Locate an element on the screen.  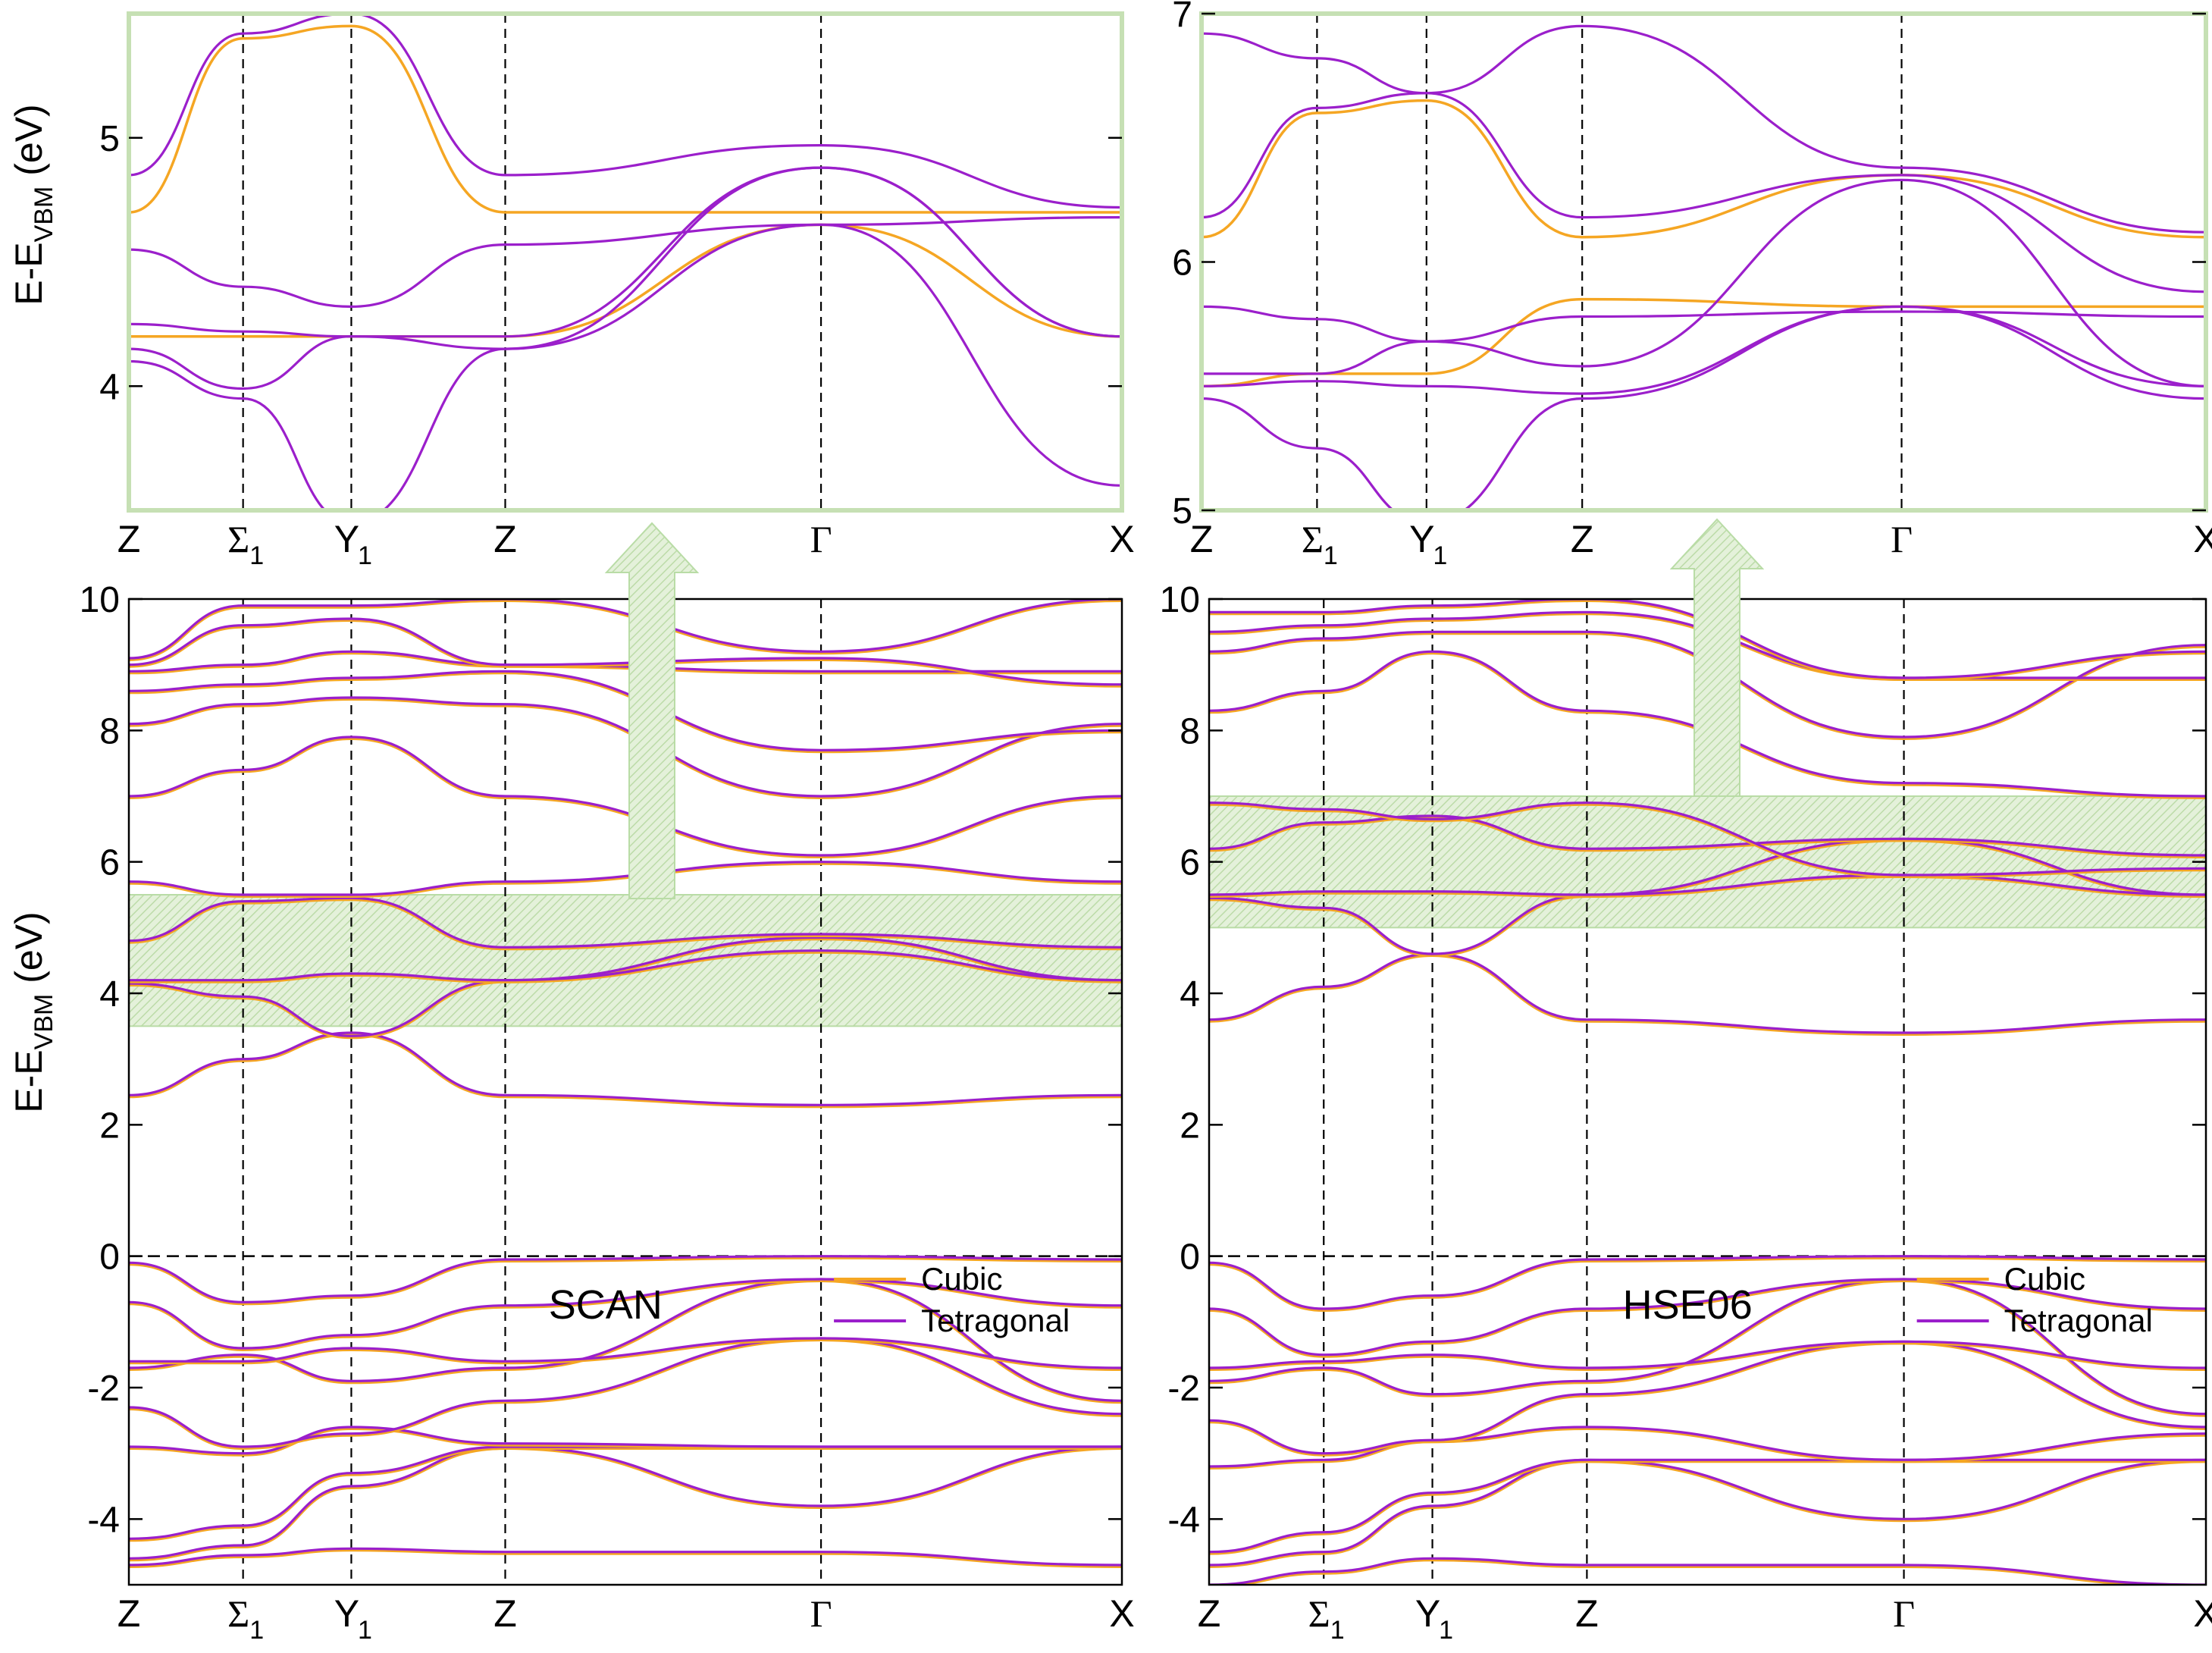
ytick-label: 5 is located at coordinates (109, 139).